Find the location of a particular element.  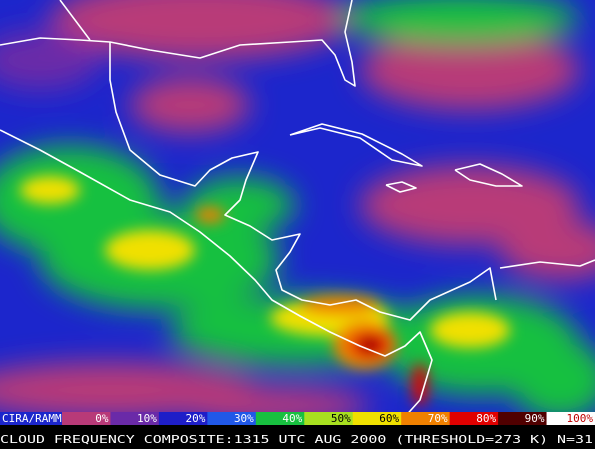

scale-label: 80% is located at coordinates (486, 418).